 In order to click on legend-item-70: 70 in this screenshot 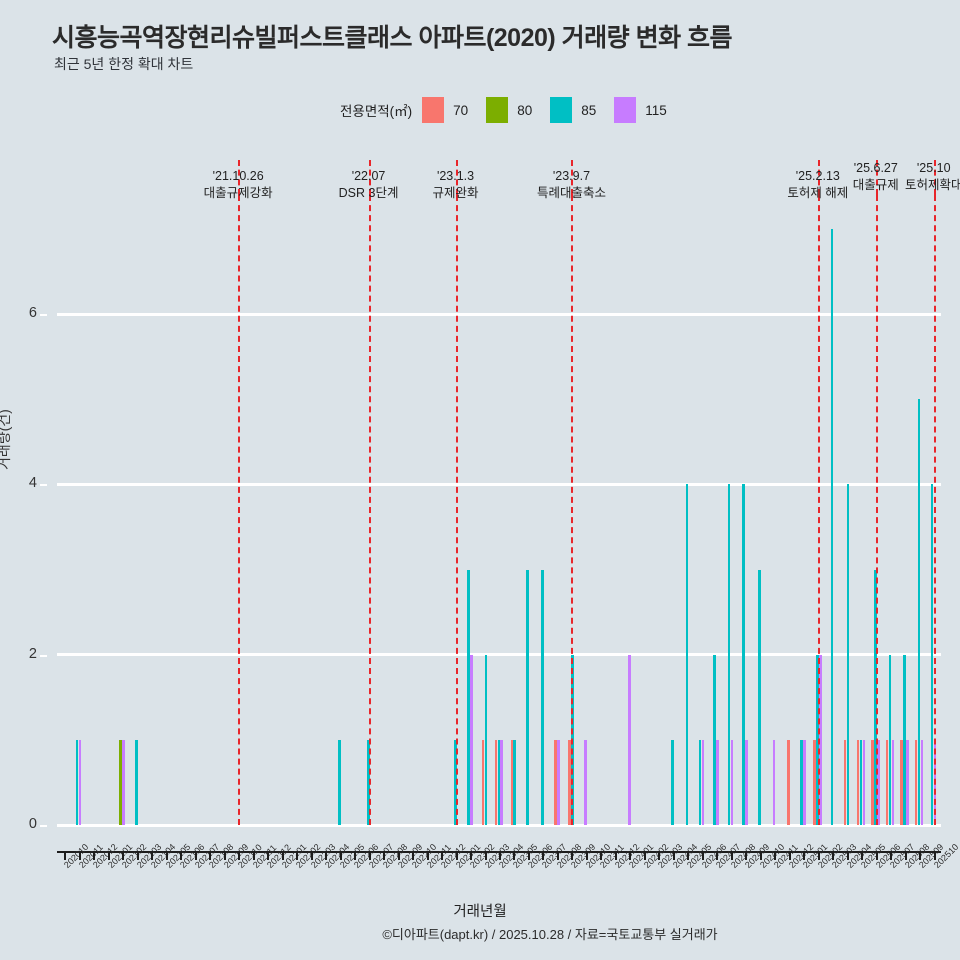, I will do `click(452, 110)`.